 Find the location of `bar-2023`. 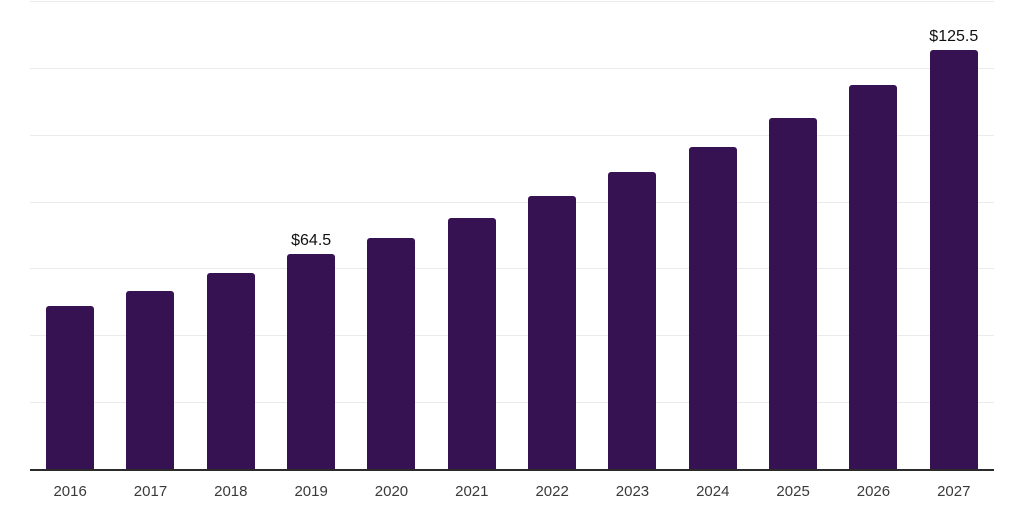

bar-2023 is located at coordinates (632, 321).